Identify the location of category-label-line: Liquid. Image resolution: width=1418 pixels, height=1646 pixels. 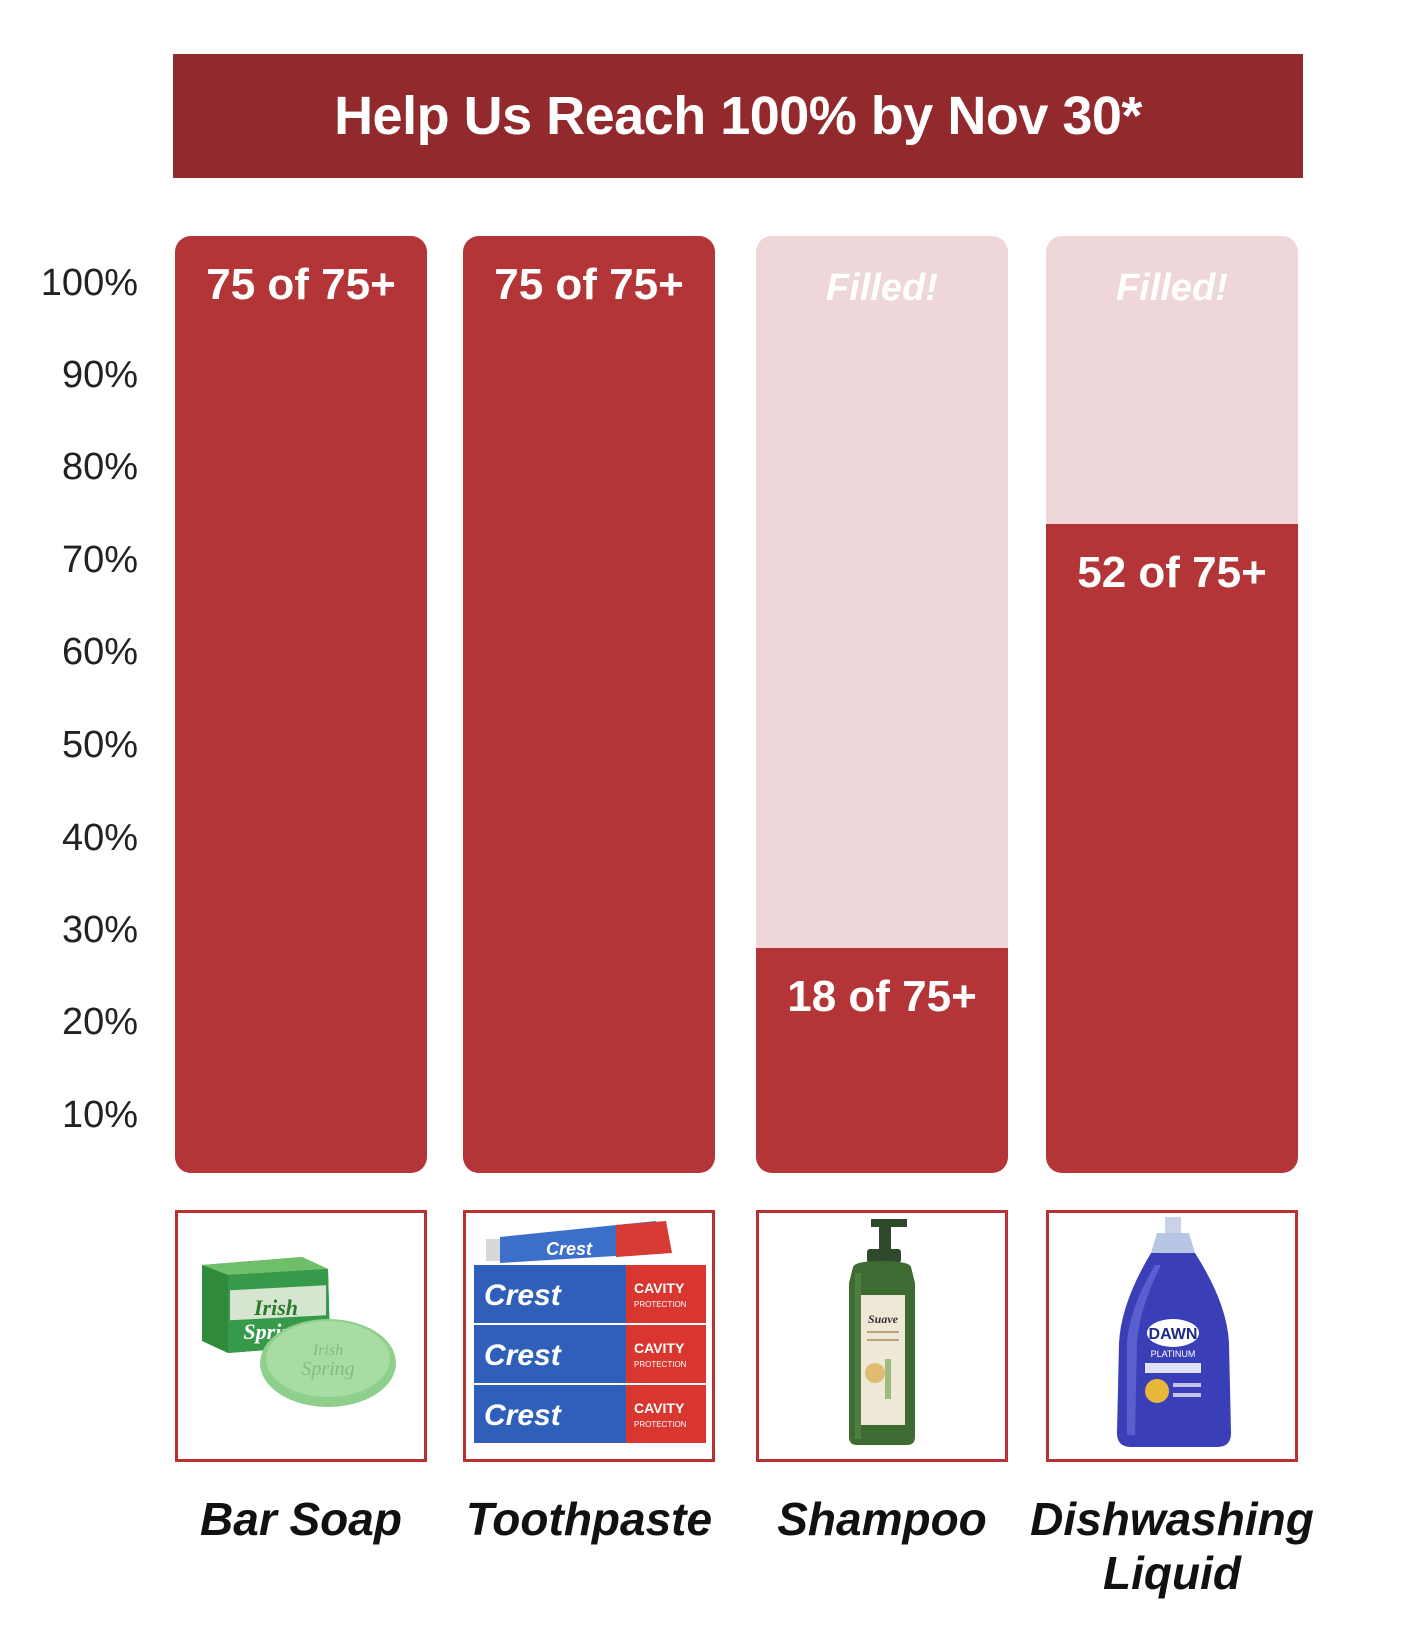
(1172, 1573).